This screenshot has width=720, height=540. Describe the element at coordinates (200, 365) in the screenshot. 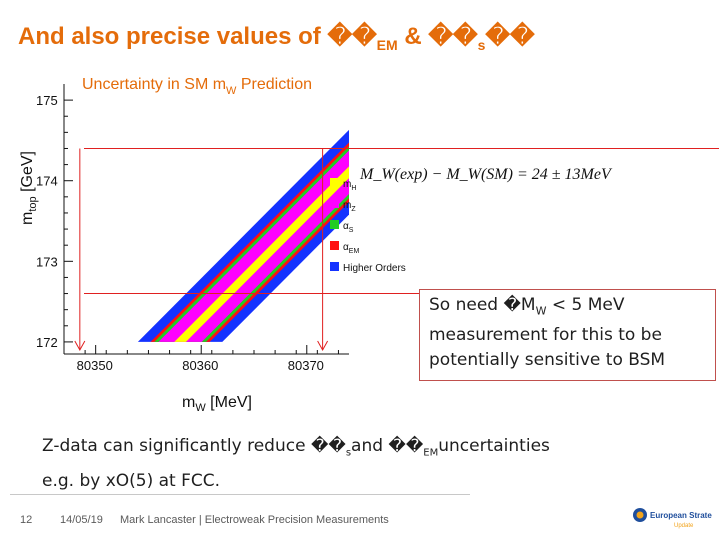

I see `x-tick-label-1: 80360` at that location.